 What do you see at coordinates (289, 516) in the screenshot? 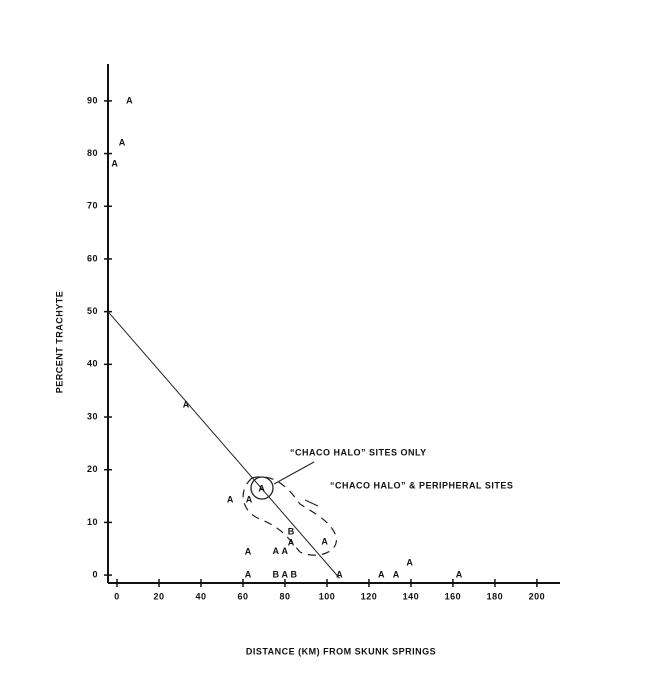
I see `dashed-outline` at bounding box center [289, 516].